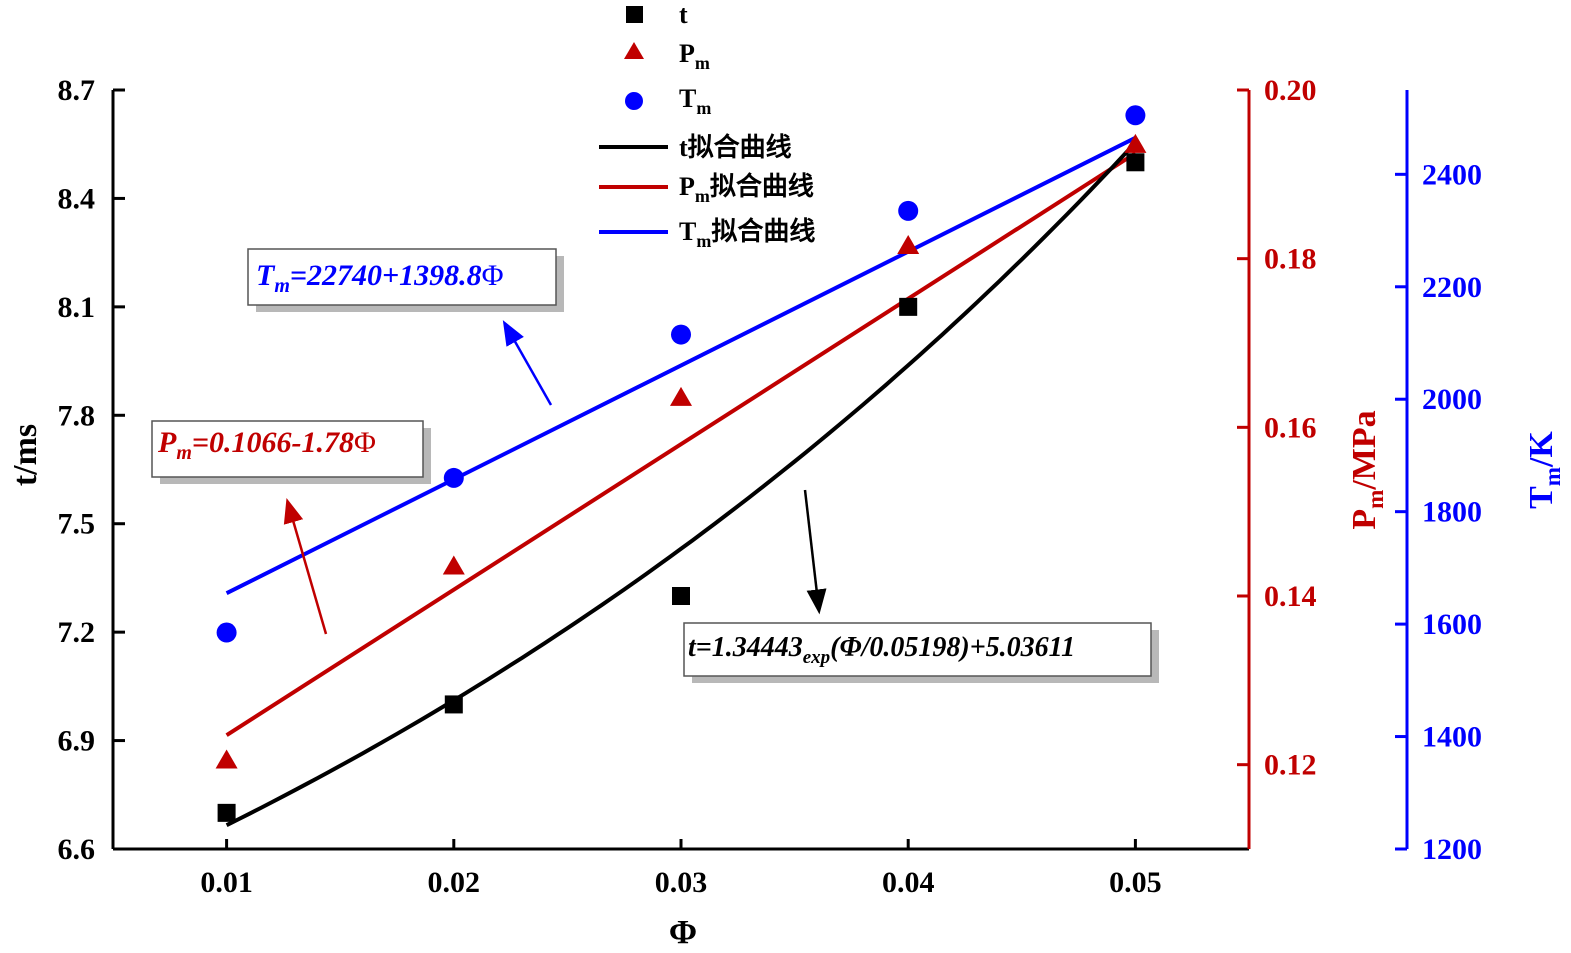 This screenshot has height=953, width=1571. What do you see at coordinates (380, 278) in the screenshot?
I see `svg-text: Tm=22740+1398.8Φ` at bounding box center [380, 278].